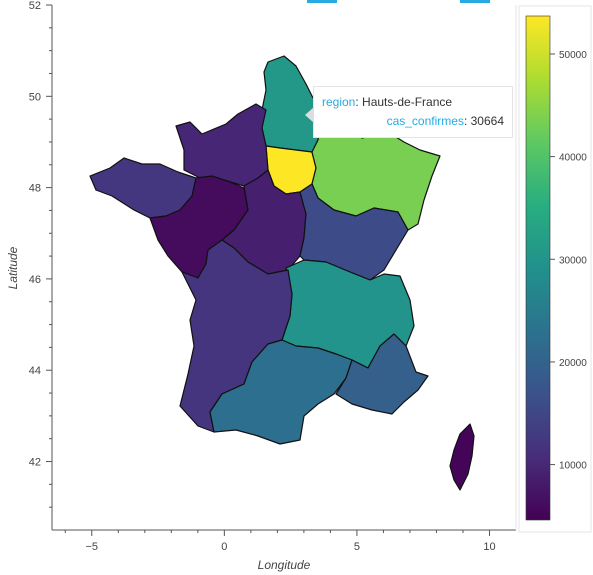  What do you see at coordinates (309, 115) in the screenshot?
I see `tooltip-arrow` at bounding box center [309, 115].